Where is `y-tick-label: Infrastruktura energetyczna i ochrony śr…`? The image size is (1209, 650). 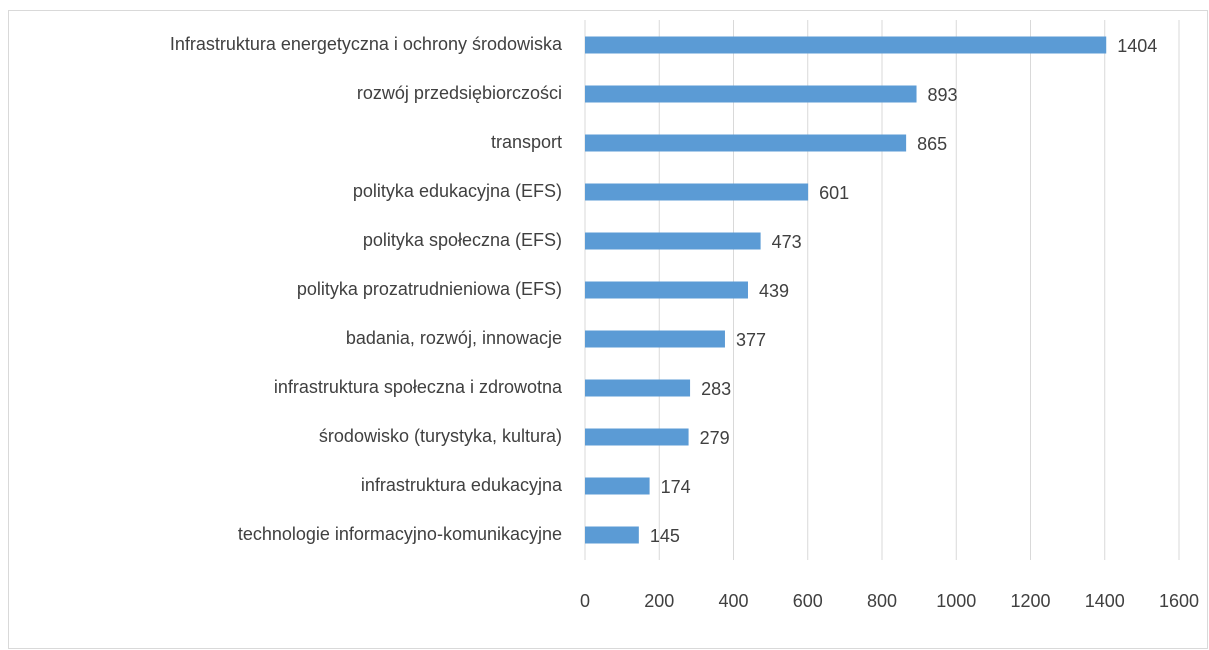
y-tick-label: Infrastruktura energetyczna i ochrony śr… is located at coordinates (366, 44).